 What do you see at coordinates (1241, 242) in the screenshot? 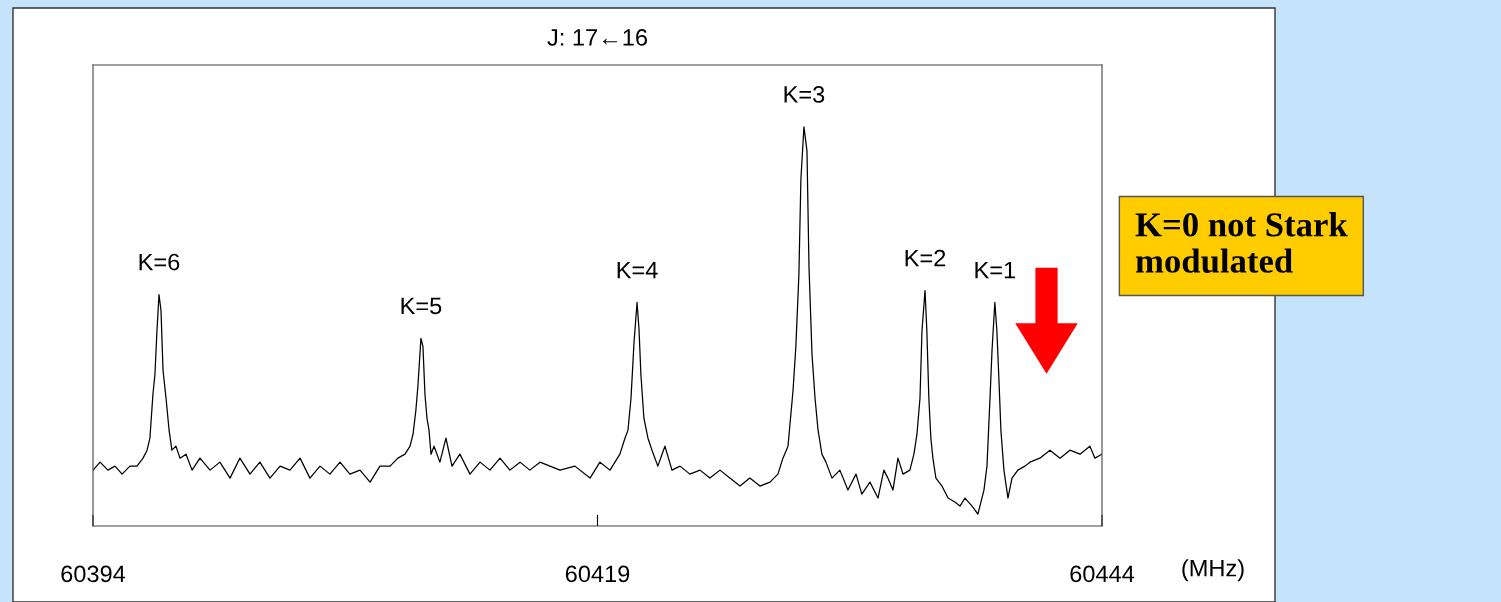
I see `text: K=0 not Stark modulated` at bounding box center [1241, 242].